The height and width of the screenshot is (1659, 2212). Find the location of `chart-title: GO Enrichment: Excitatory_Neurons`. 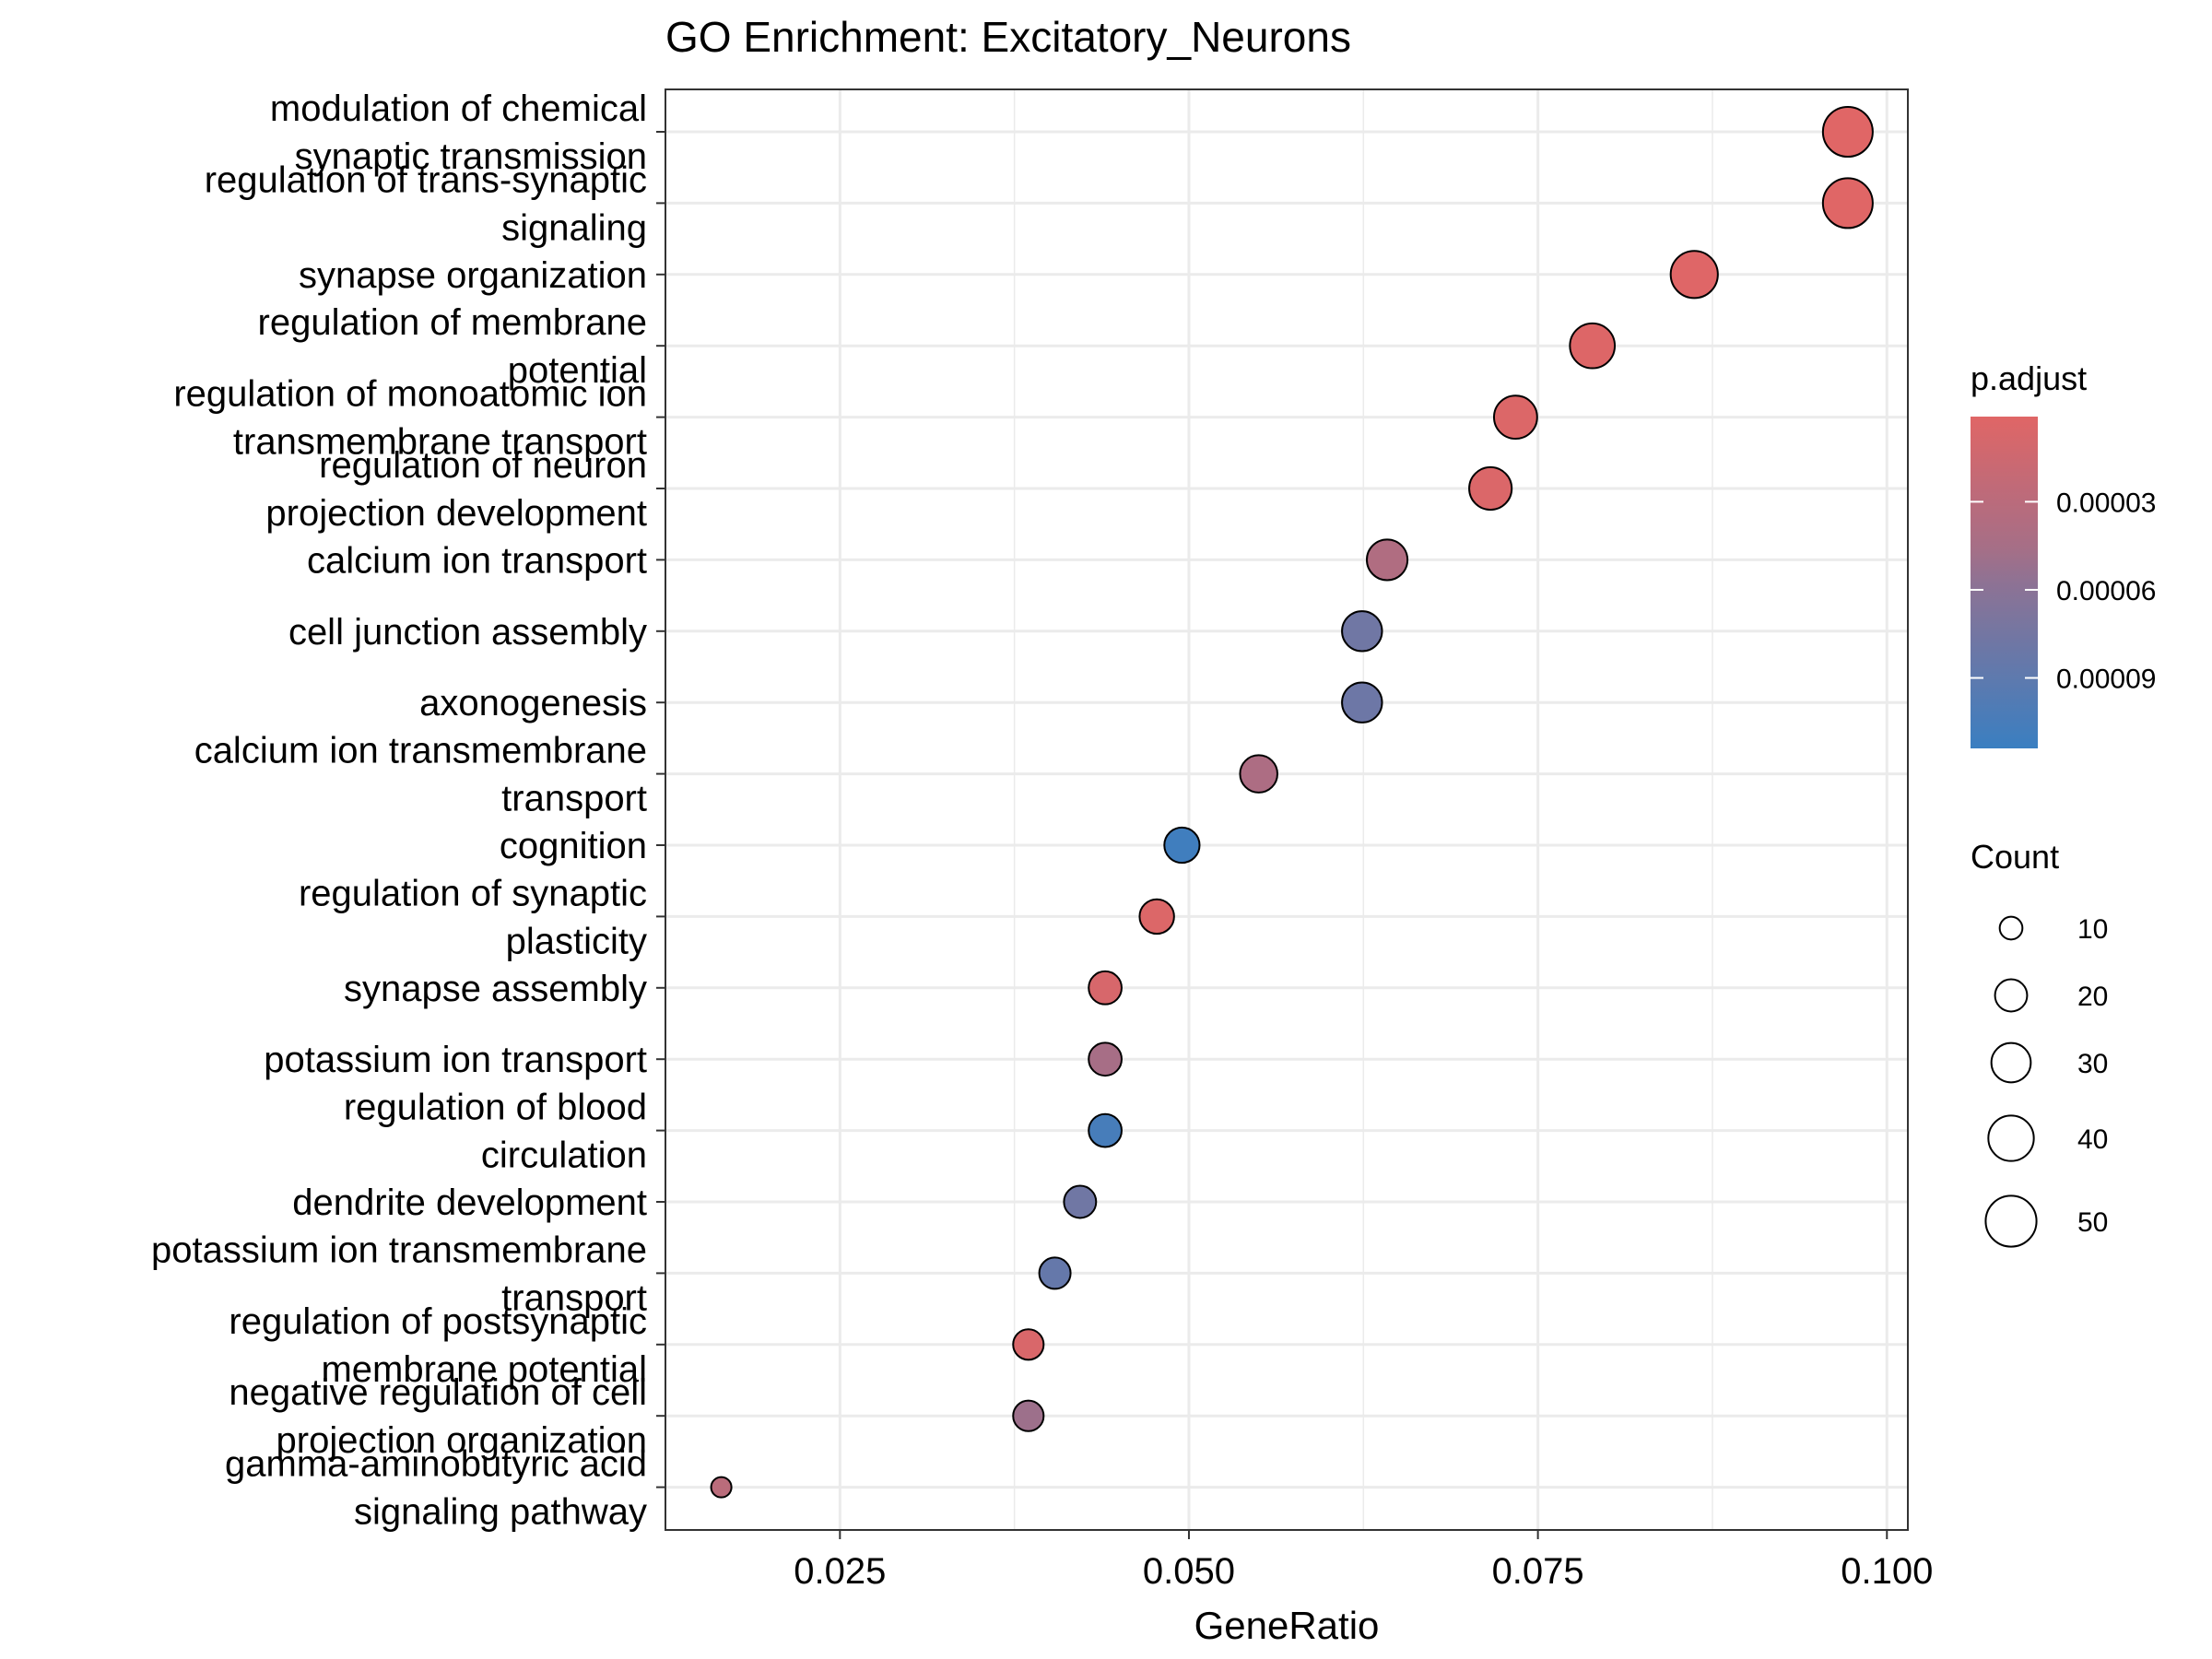

chart-title: GO Enrichment: Excitatory_Neurons is located at coordinates (1008, 37).